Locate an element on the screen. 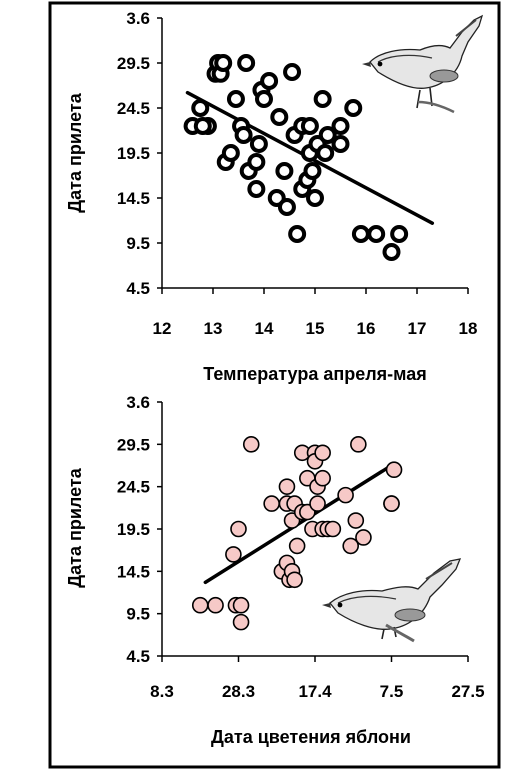 The height and width of the screenshot is (775, 511). x-tick-label: 17 is located at coordinates (417, 328).